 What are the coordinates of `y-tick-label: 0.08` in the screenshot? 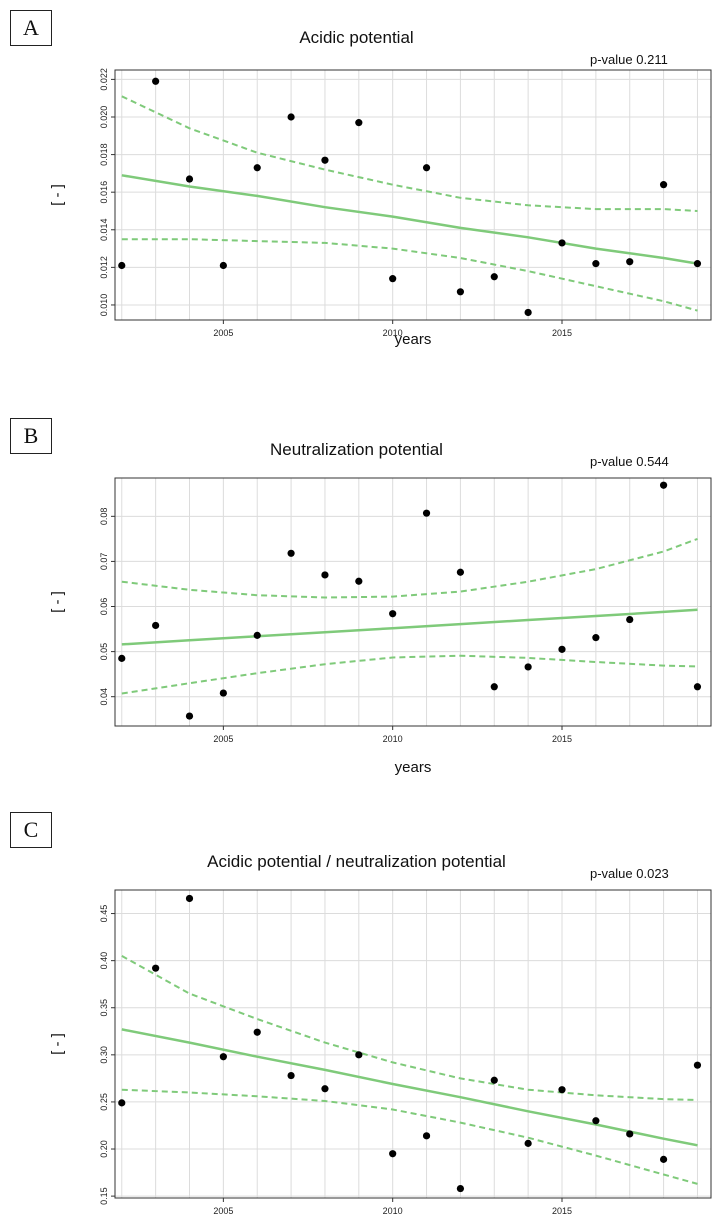 It's located at (104, 517).